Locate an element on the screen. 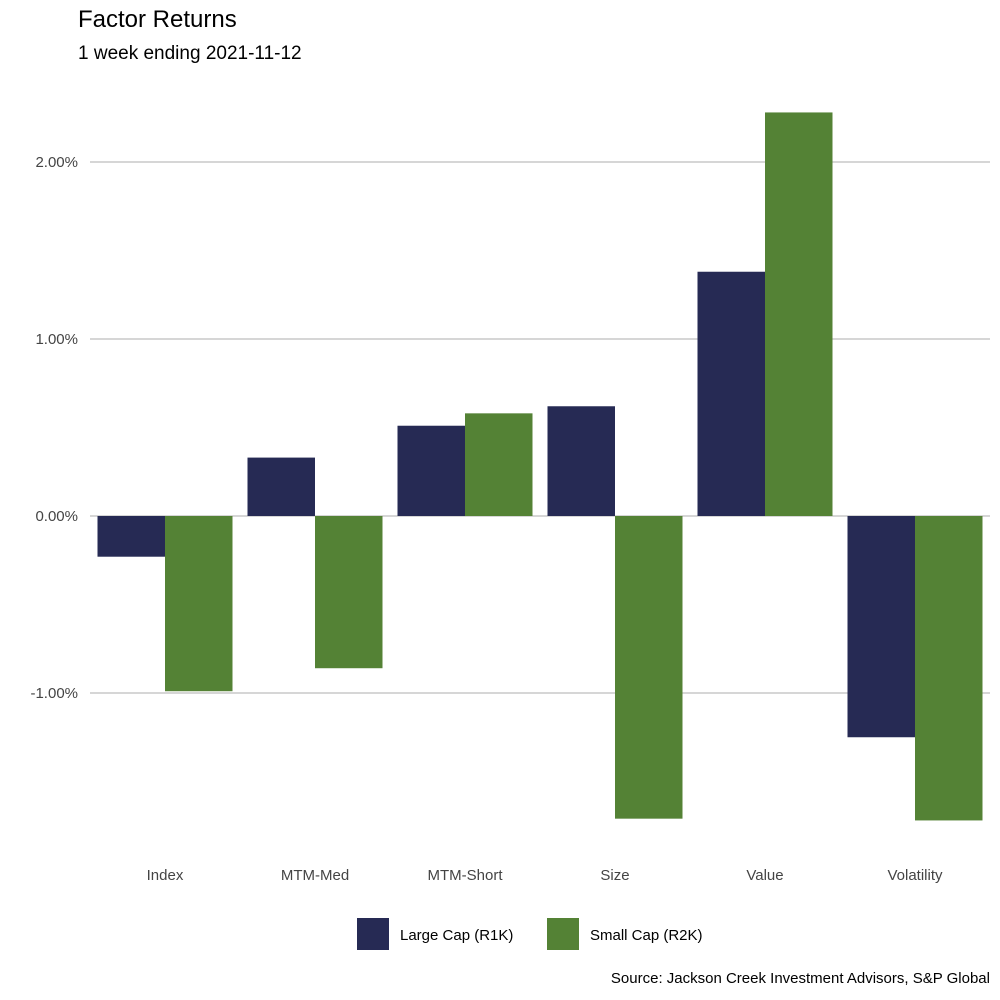  bar-volatility-small-cap is located at coordinates (949, 668).